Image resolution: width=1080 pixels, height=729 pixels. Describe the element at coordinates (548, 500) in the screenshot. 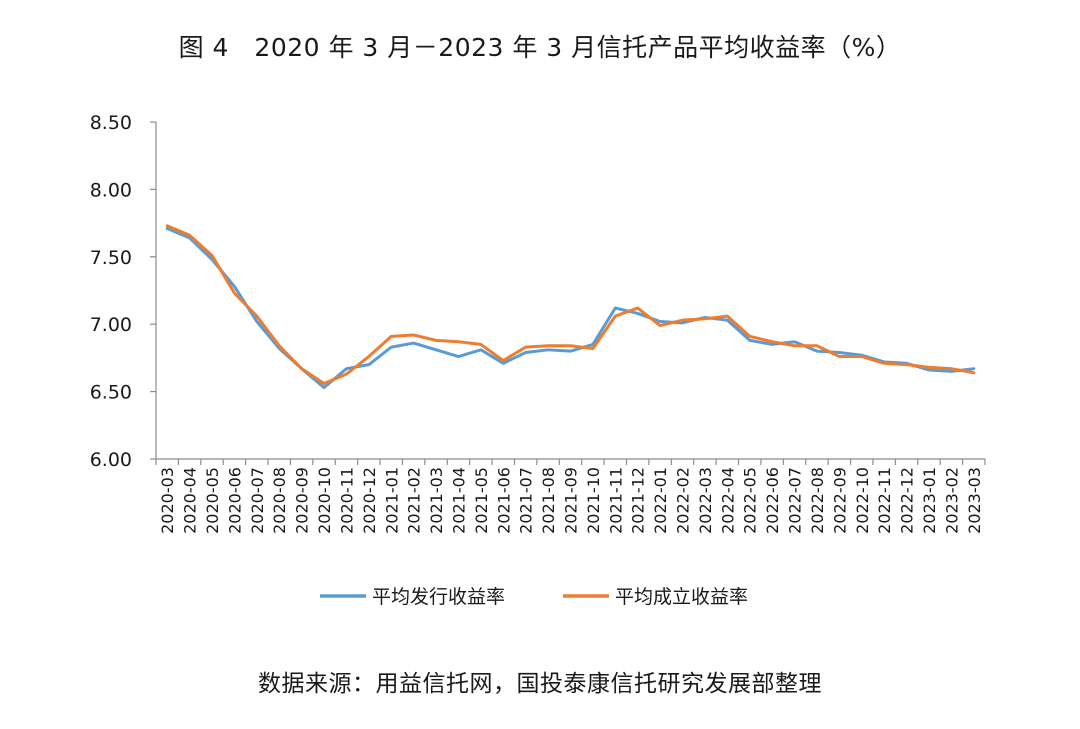

I see `x-tick-label: 2021-08` at that location.